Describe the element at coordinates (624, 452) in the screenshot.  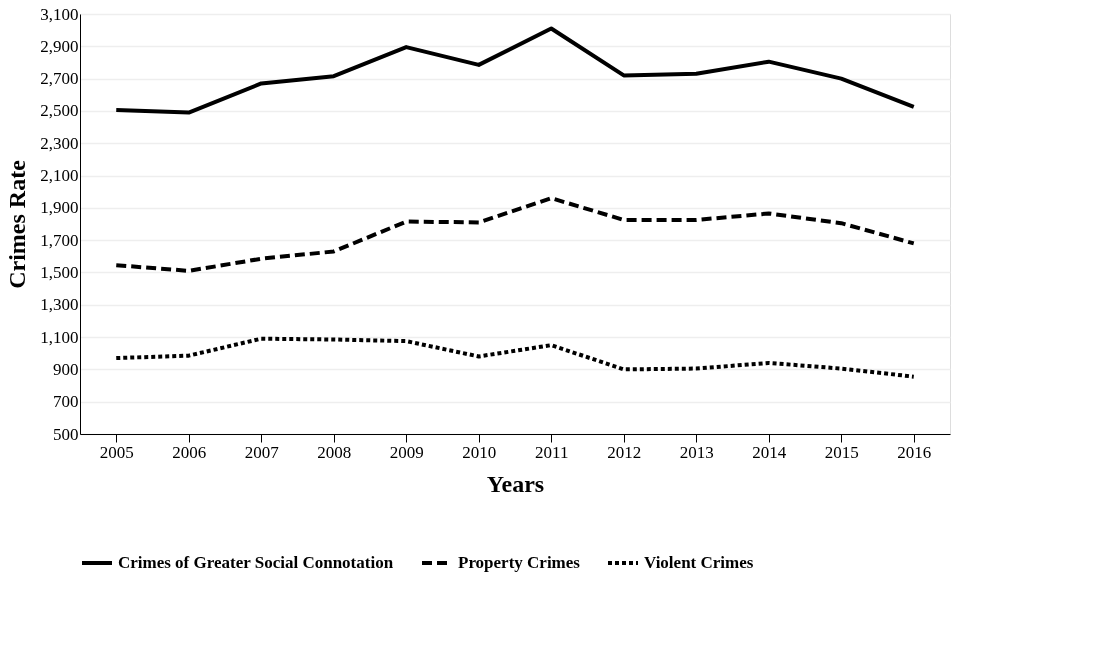
I see `x-tick-label: 2012` at that location.